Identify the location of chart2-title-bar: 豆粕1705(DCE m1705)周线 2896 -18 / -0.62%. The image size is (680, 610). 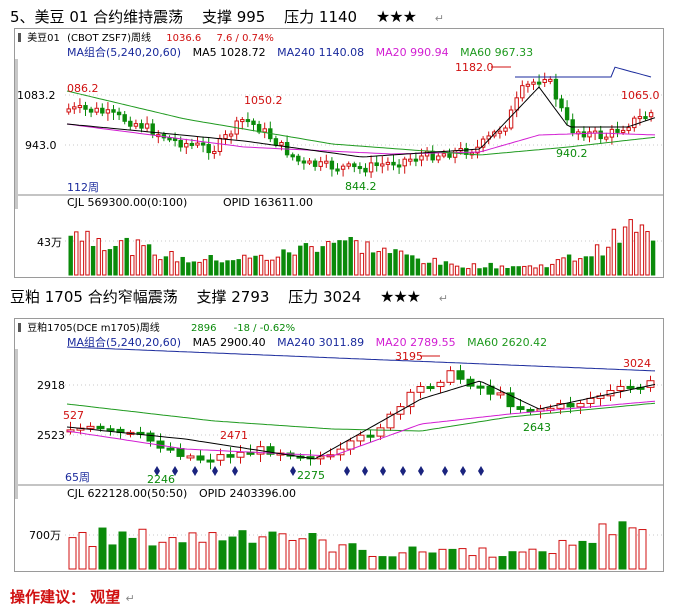
(339, 326).